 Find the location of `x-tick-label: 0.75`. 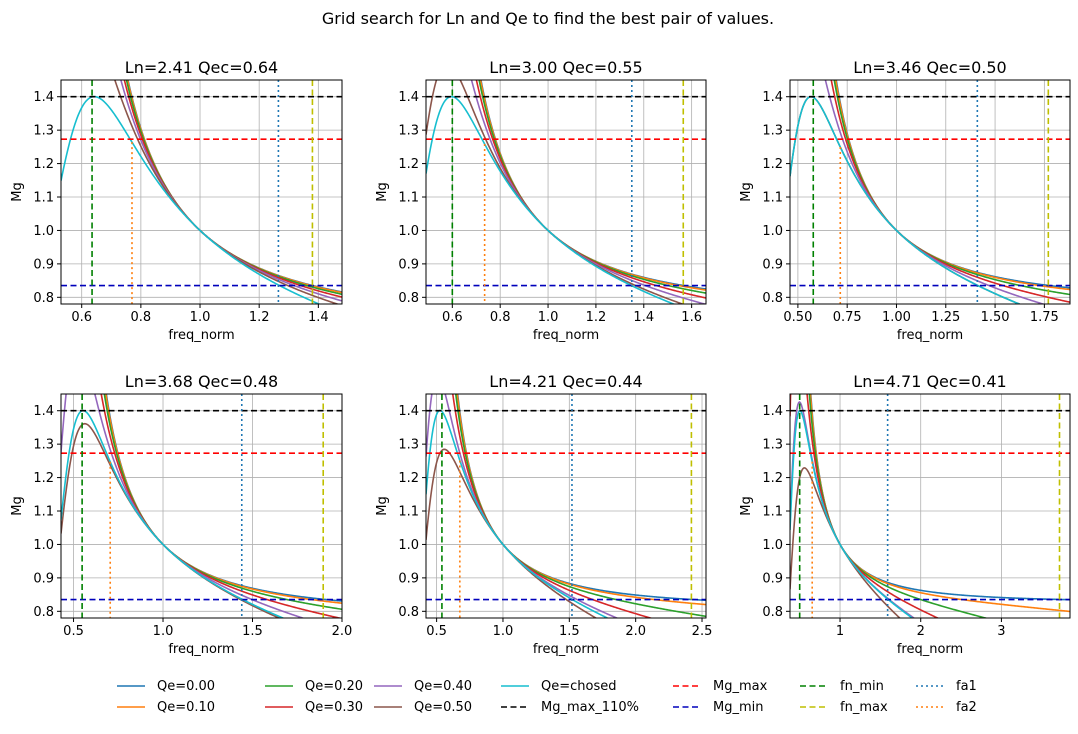

x-tick-label: 0.75 is located at coordinates (847, 317).